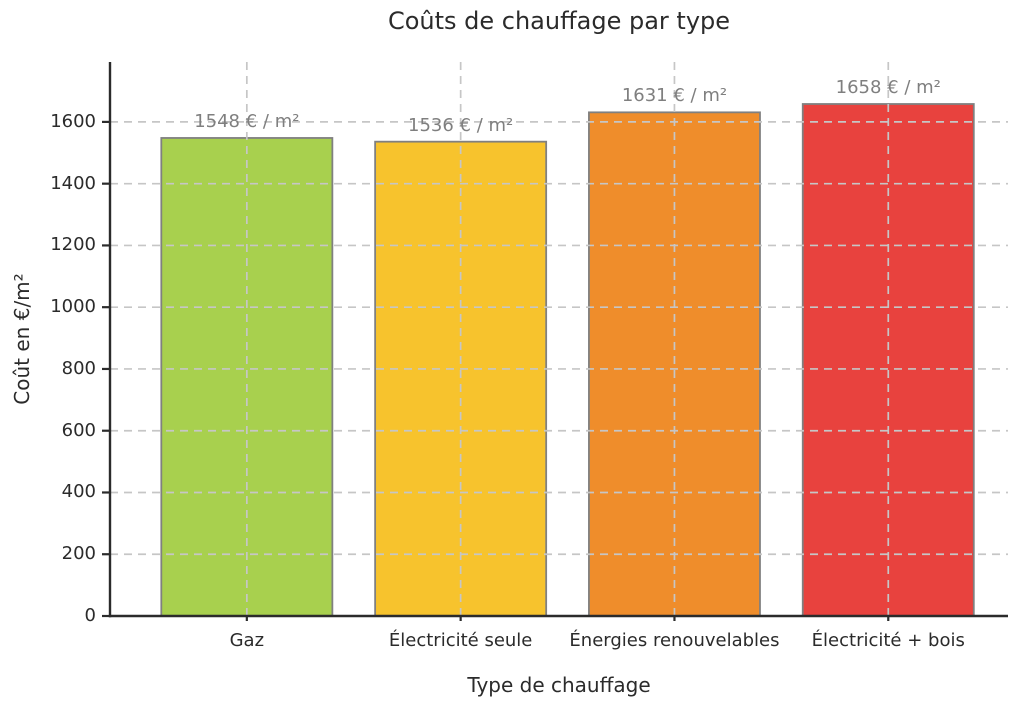  I want to click on bar-value-label-electricite-seule: 1536 € / m², so click(461, 125).